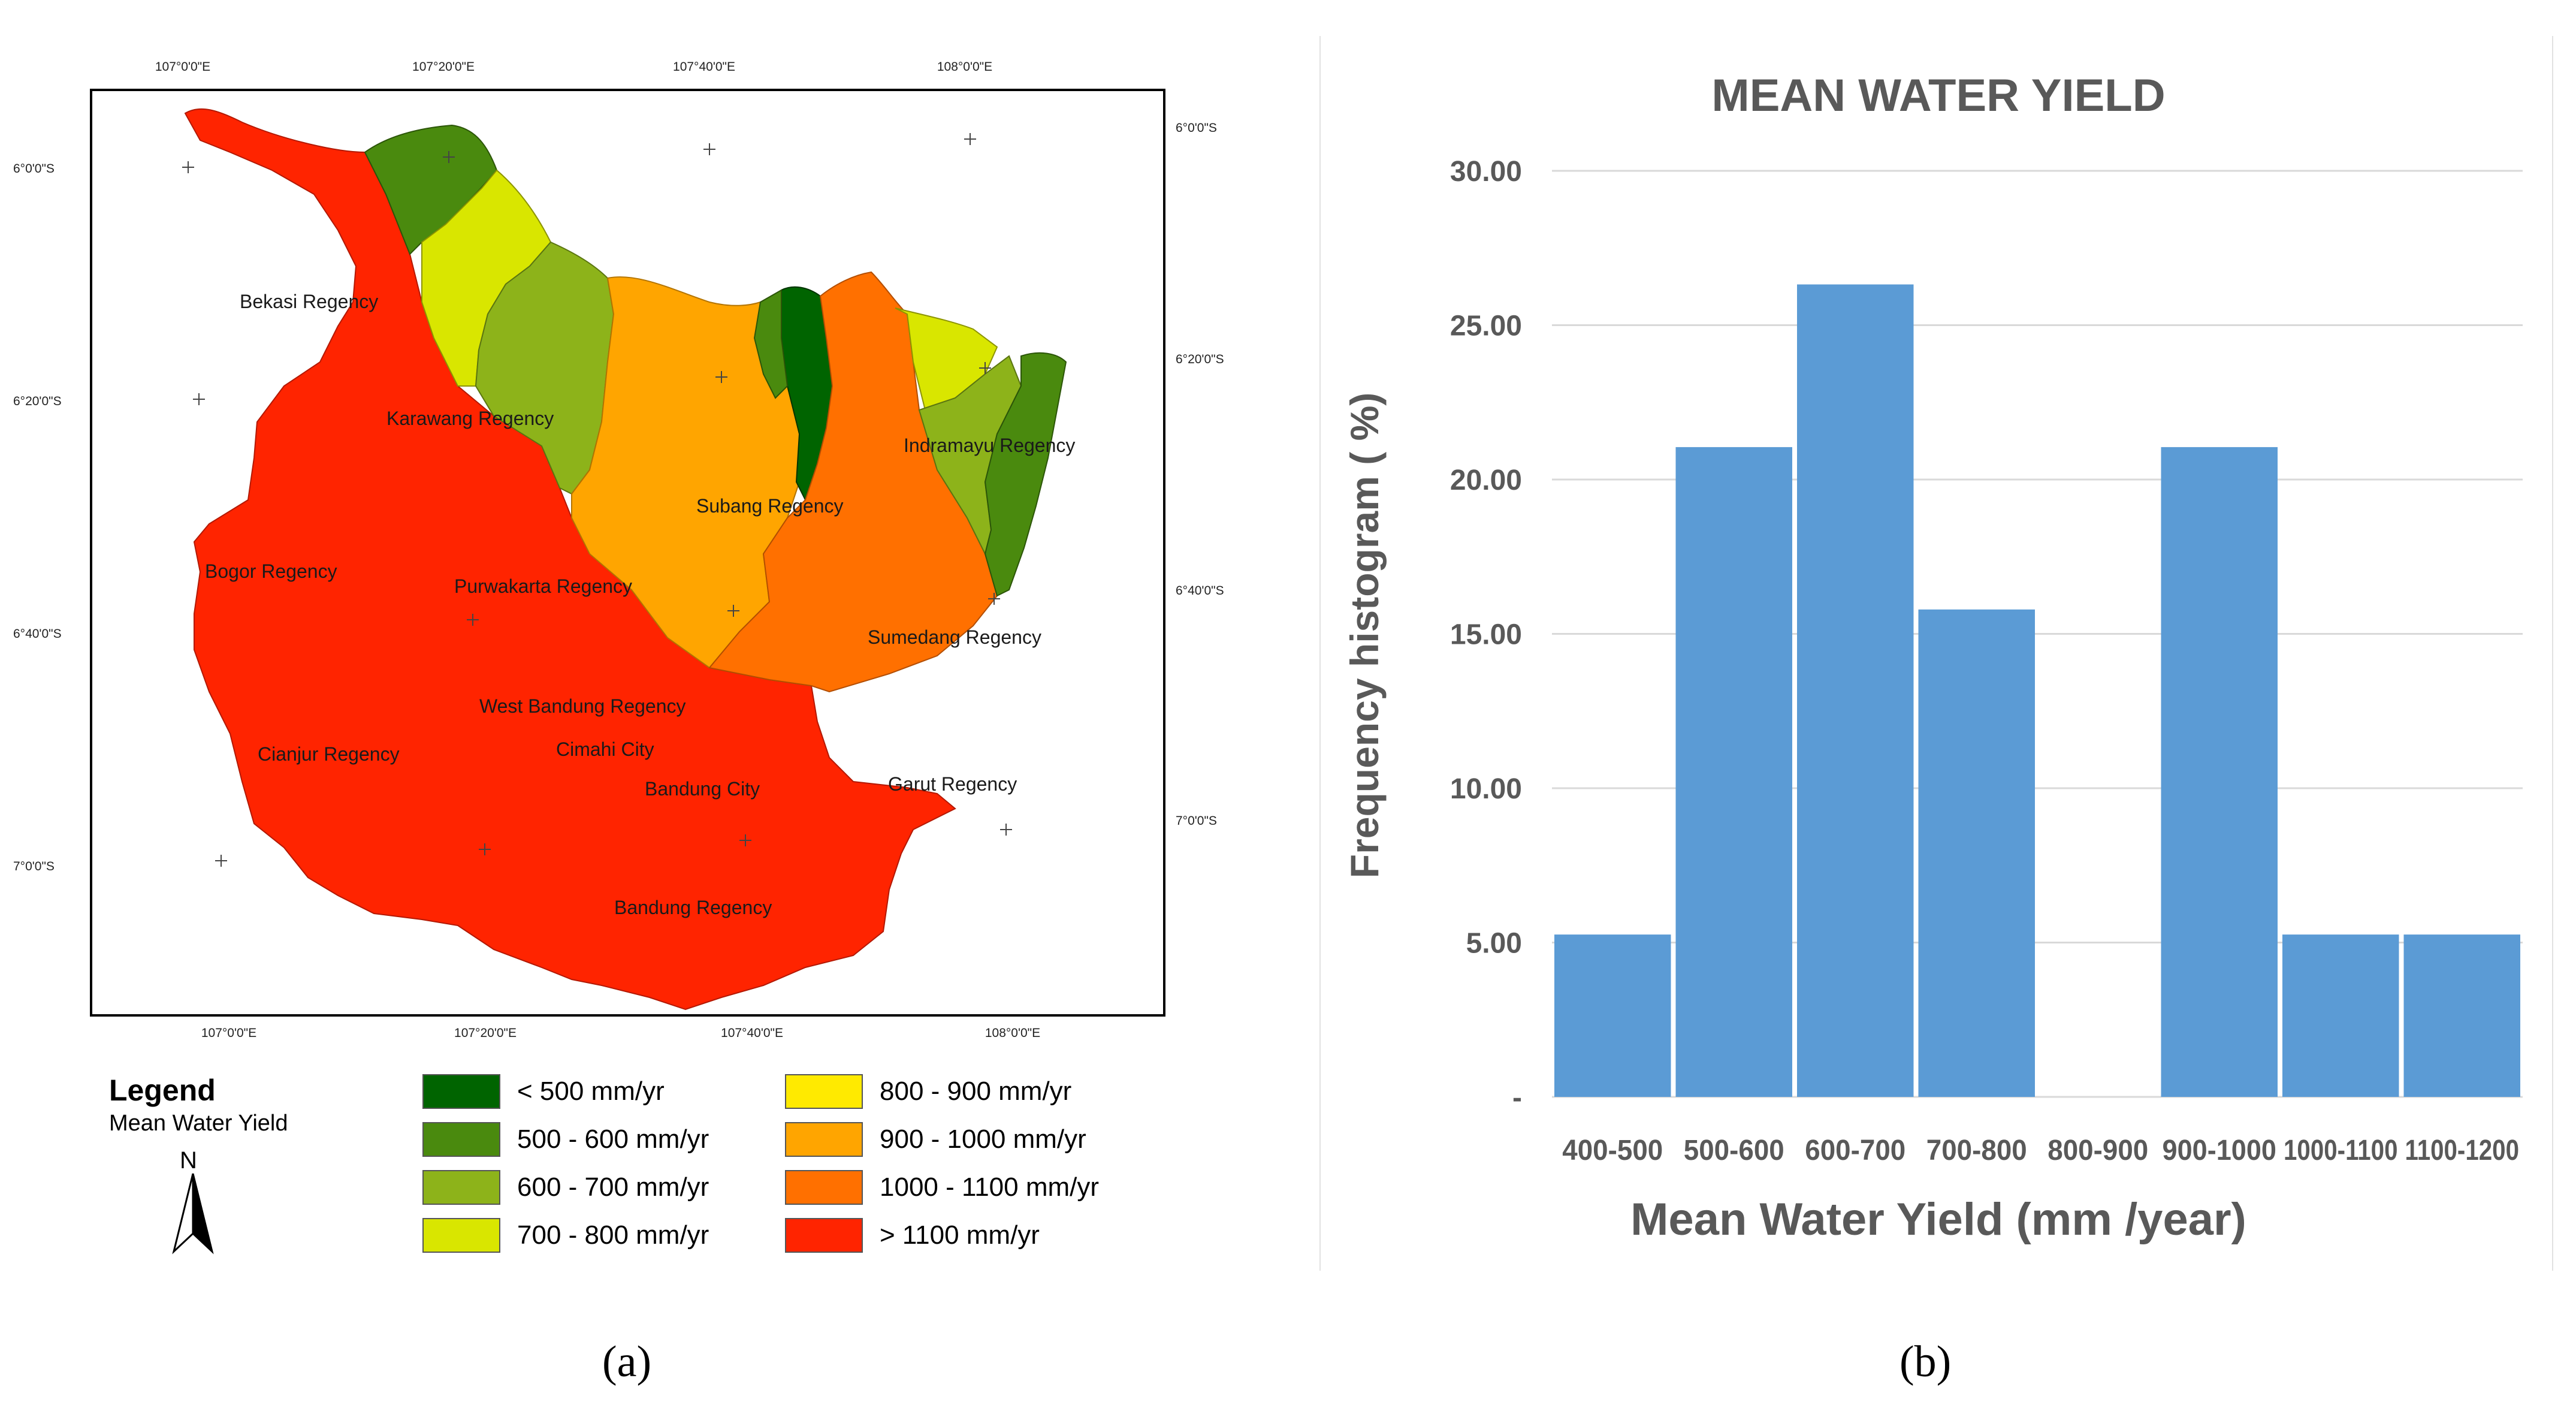 The image size is (2576, 1402). Describe the element at coordinates (1855, 1150) in the screenshot. I see `x-tick-label: 600-700` at that location.